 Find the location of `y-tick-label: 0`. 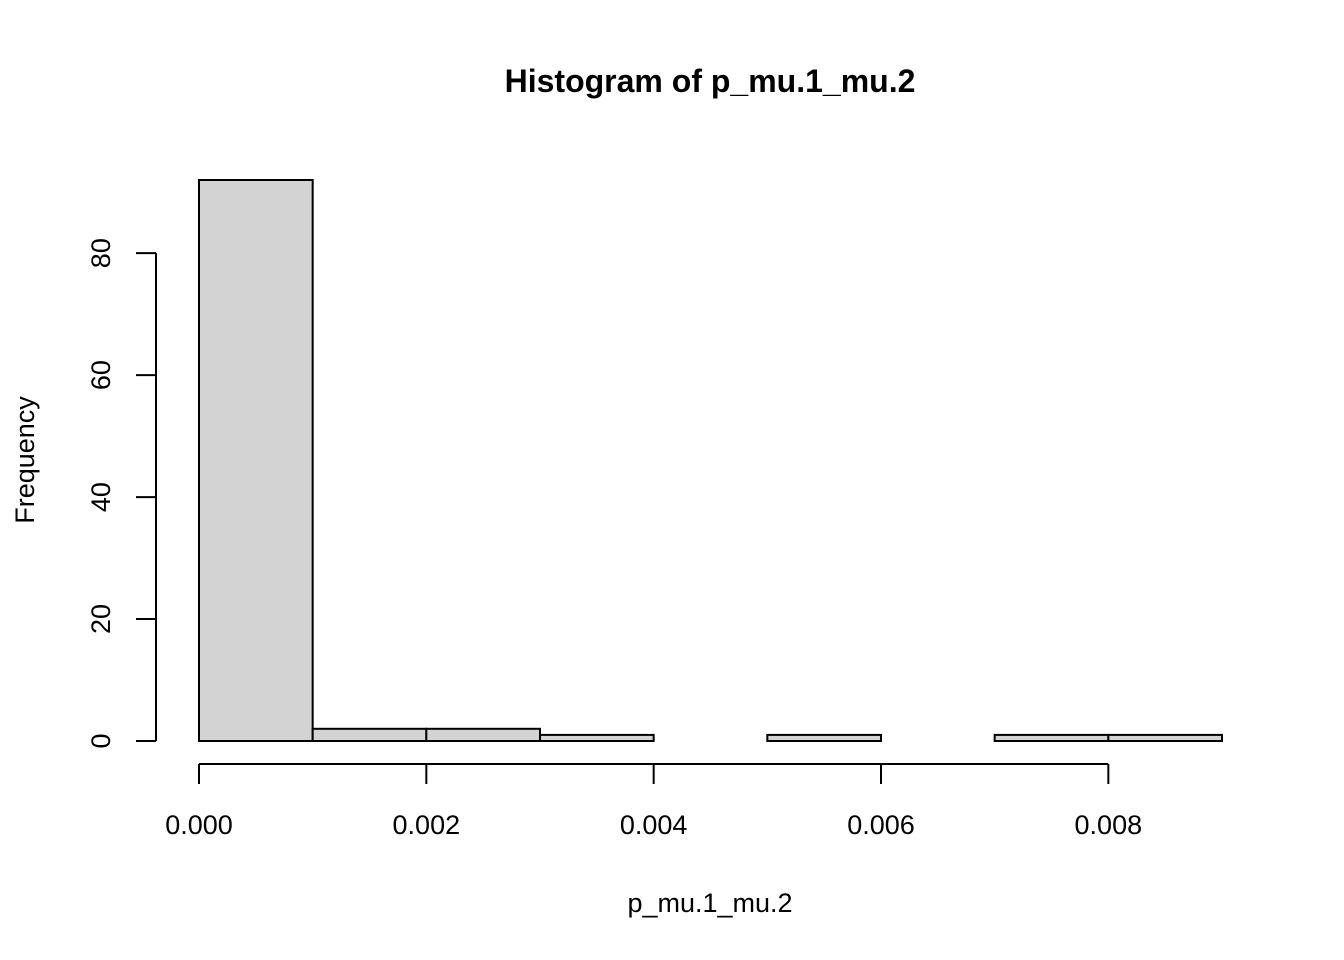

y-tick-label: 0 is located at coordinates (101, 740).